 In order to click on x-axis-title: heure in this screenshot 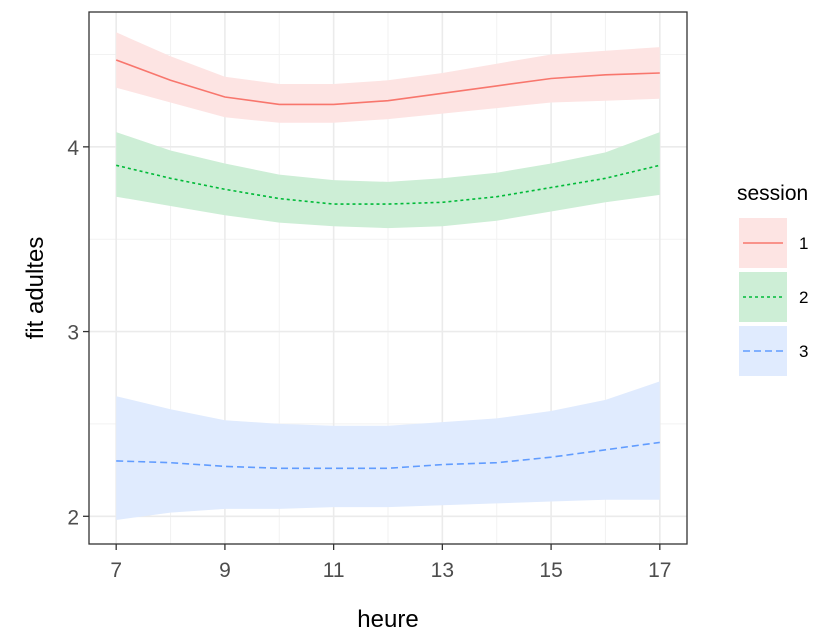, I will do `click(387, 619)`.